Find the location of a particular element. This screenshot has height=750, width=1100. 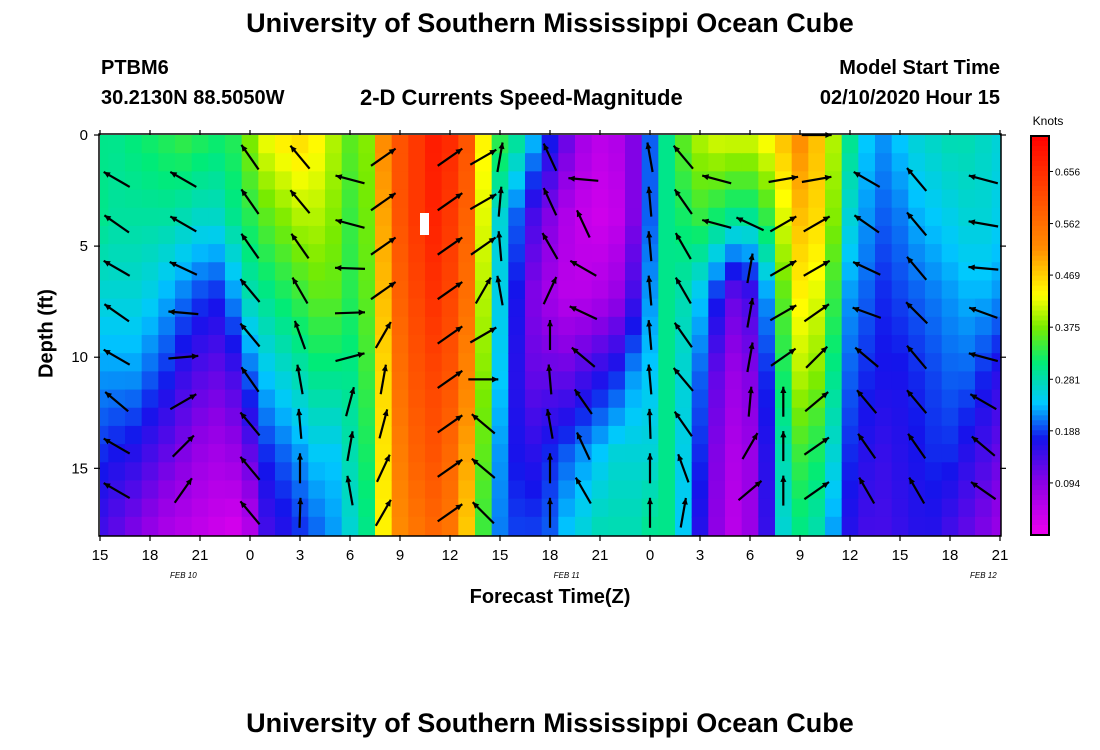

x-tick-label: 18 is located at coordinates (150, 555).